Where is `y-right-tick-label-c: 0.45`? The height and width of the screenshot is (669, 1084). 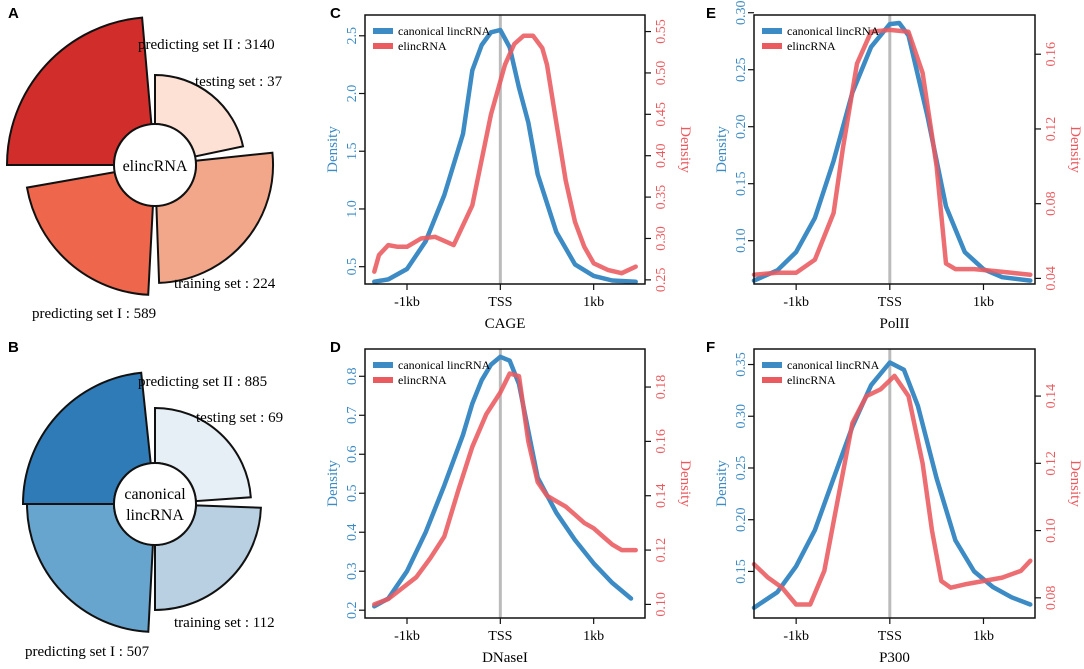 y-right-tick-label-c: 0.45 is located at coordinates (661, 114).